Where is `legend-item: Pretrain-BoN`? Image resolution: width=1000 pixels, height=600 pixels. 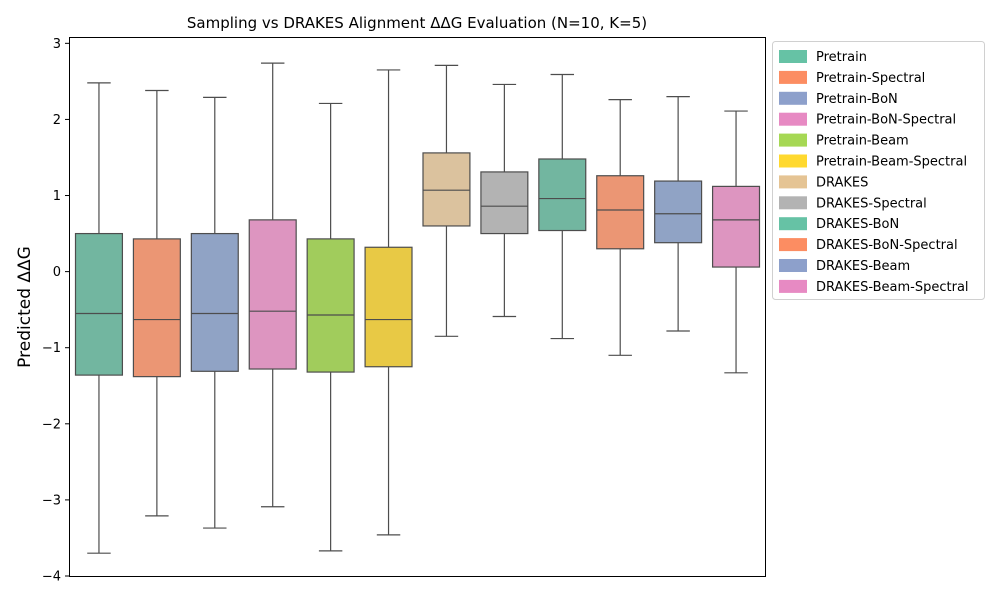
legend-item: Pretrain-BoN is located at coordinates (838, 99).